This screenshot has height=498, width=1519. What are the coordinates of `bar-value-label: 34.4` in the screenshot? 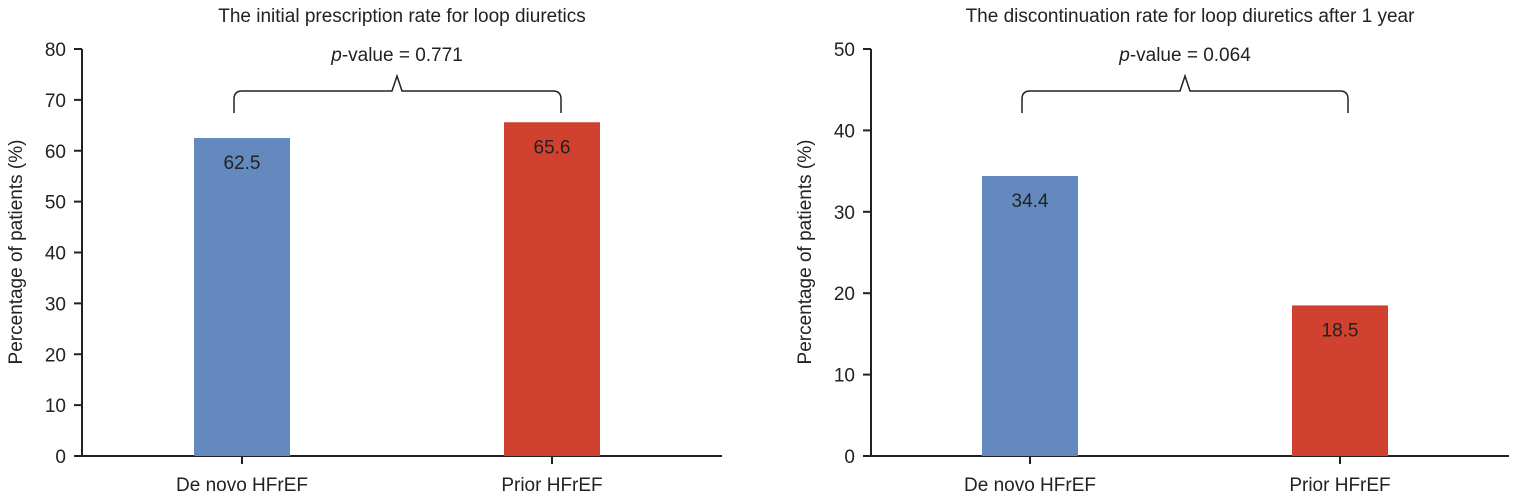 It's located at (1030, 201).